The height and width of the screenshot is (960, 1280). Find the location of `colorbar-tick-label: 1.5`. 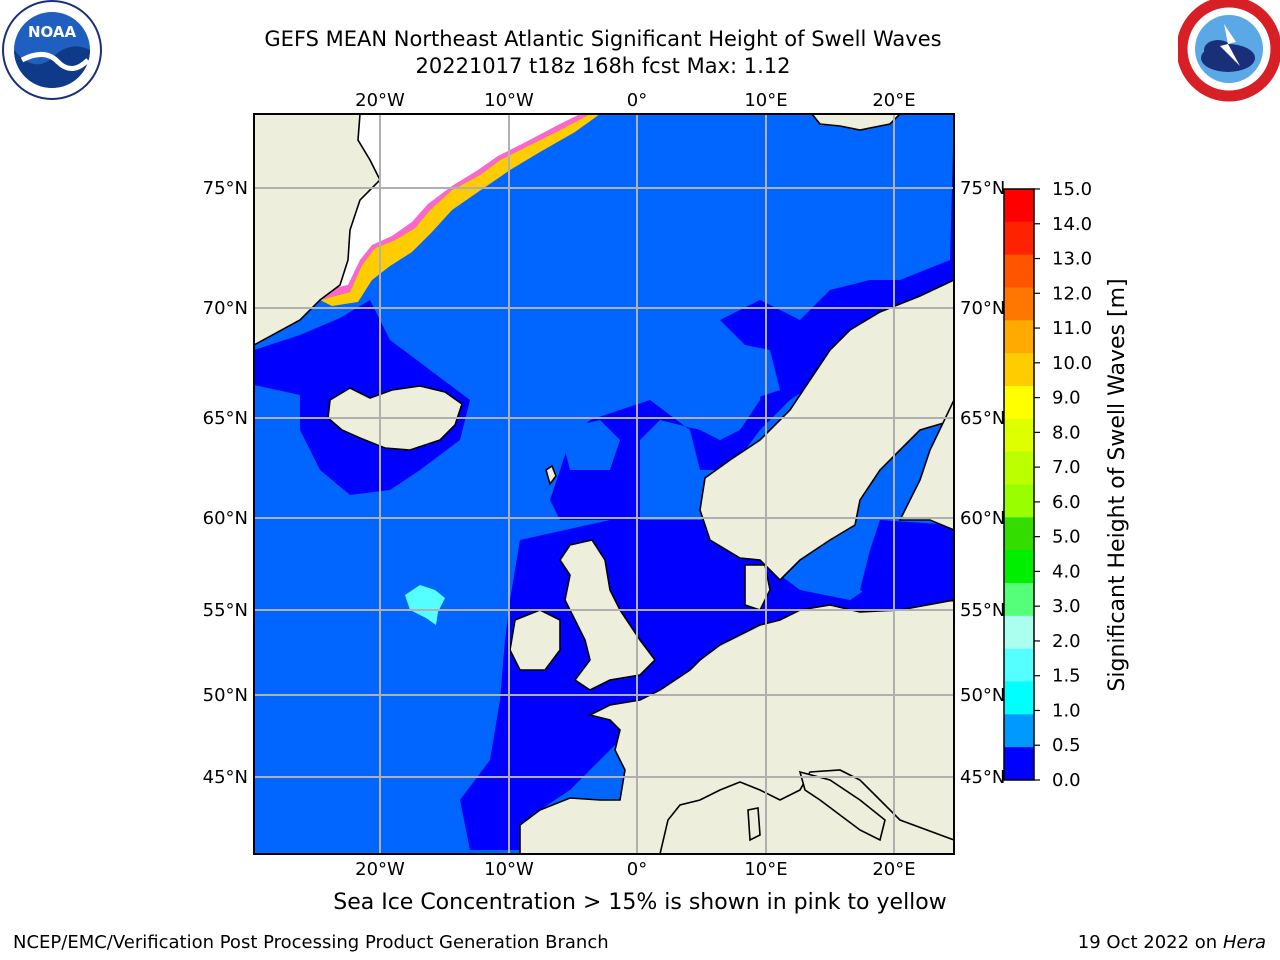

colorbar-tick-label: 1.5 is located at coordinates (1066, 676).